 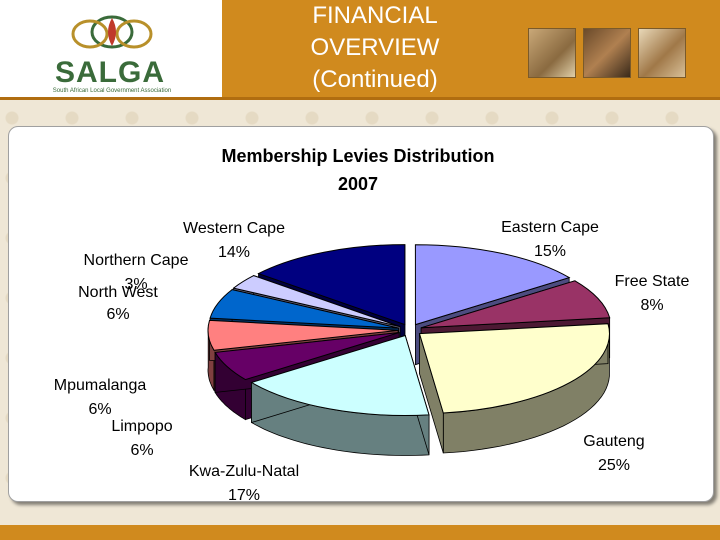 I want to click on slice-percent: 3%, so click(x=135, y=284).